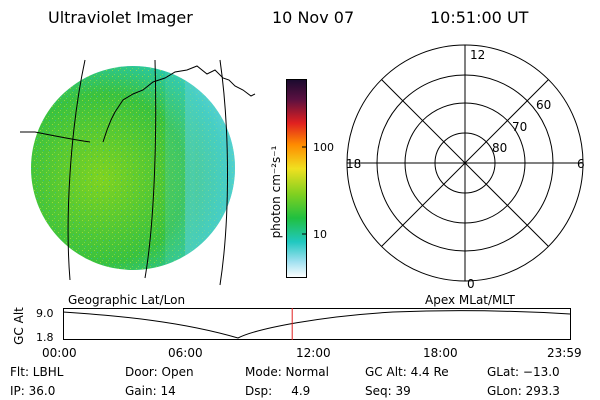  What do you see at coordinates (407, 372) in the screenshot?
I see `status-gc-alt: GC Alt: 4.4 Re` at bounding box center [407, 372].